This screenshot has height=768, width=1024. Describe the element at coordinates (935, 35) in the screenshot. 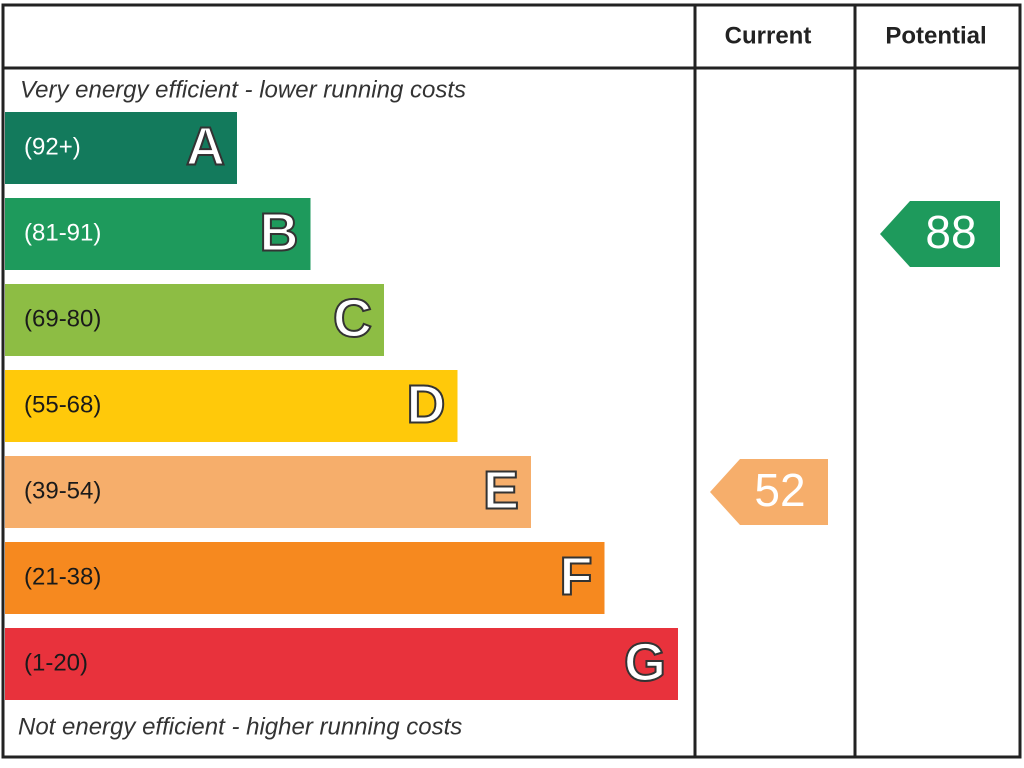

I see `column-header: Potential` at that location.